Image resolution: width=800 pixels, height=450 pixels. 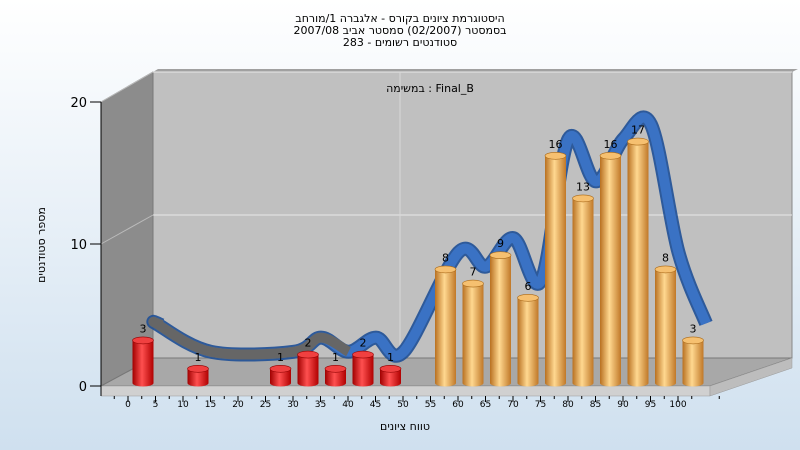 I want to click on x-tick-label: 5, so click(x=156, y=405).